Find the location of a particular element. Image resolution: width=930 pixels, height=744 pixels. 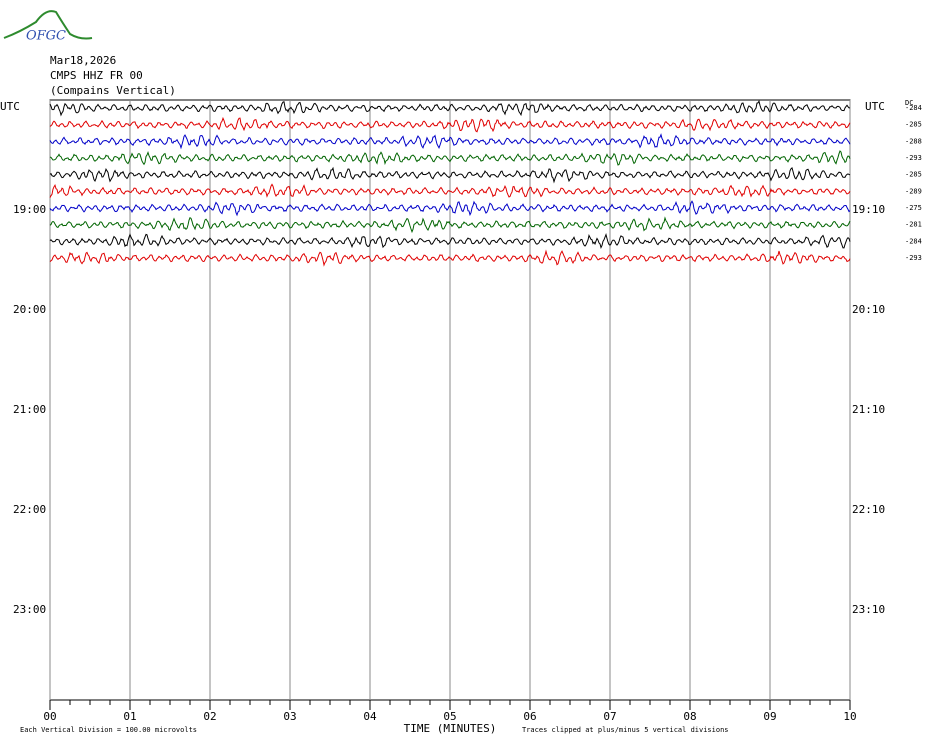

x-tick-label: 02 is located at coordinates (209, 716).